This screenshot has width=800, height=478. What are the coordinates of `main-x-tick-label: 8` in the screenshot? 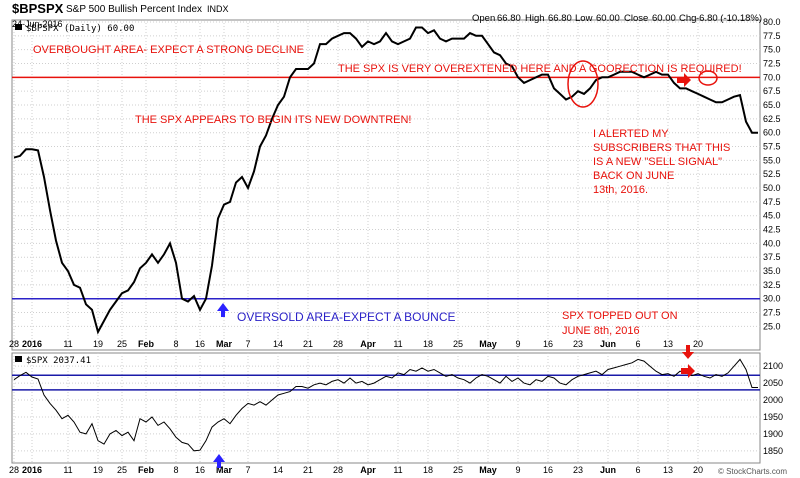 It's located at (175, 344).